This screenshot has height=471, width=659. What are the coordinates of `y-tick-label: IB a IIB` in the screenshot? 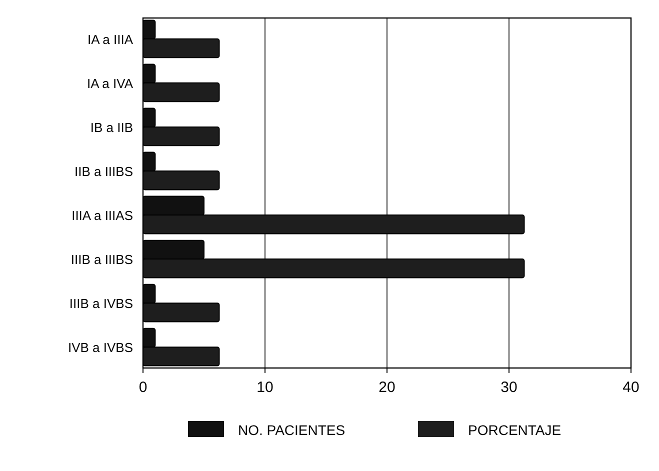 It's located at (111, 127).